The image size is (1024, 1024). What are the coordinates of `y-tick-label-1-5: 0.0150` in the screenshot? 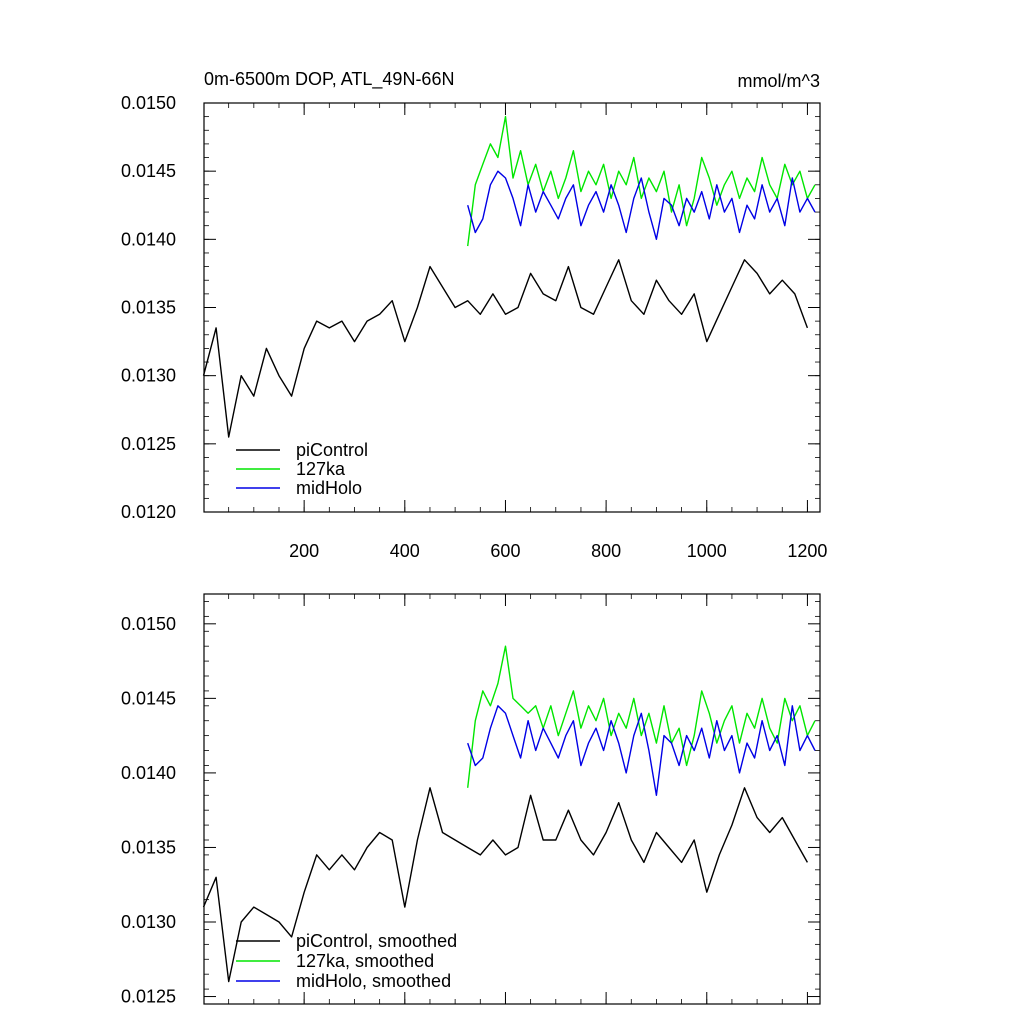 It's located at (148, 624).